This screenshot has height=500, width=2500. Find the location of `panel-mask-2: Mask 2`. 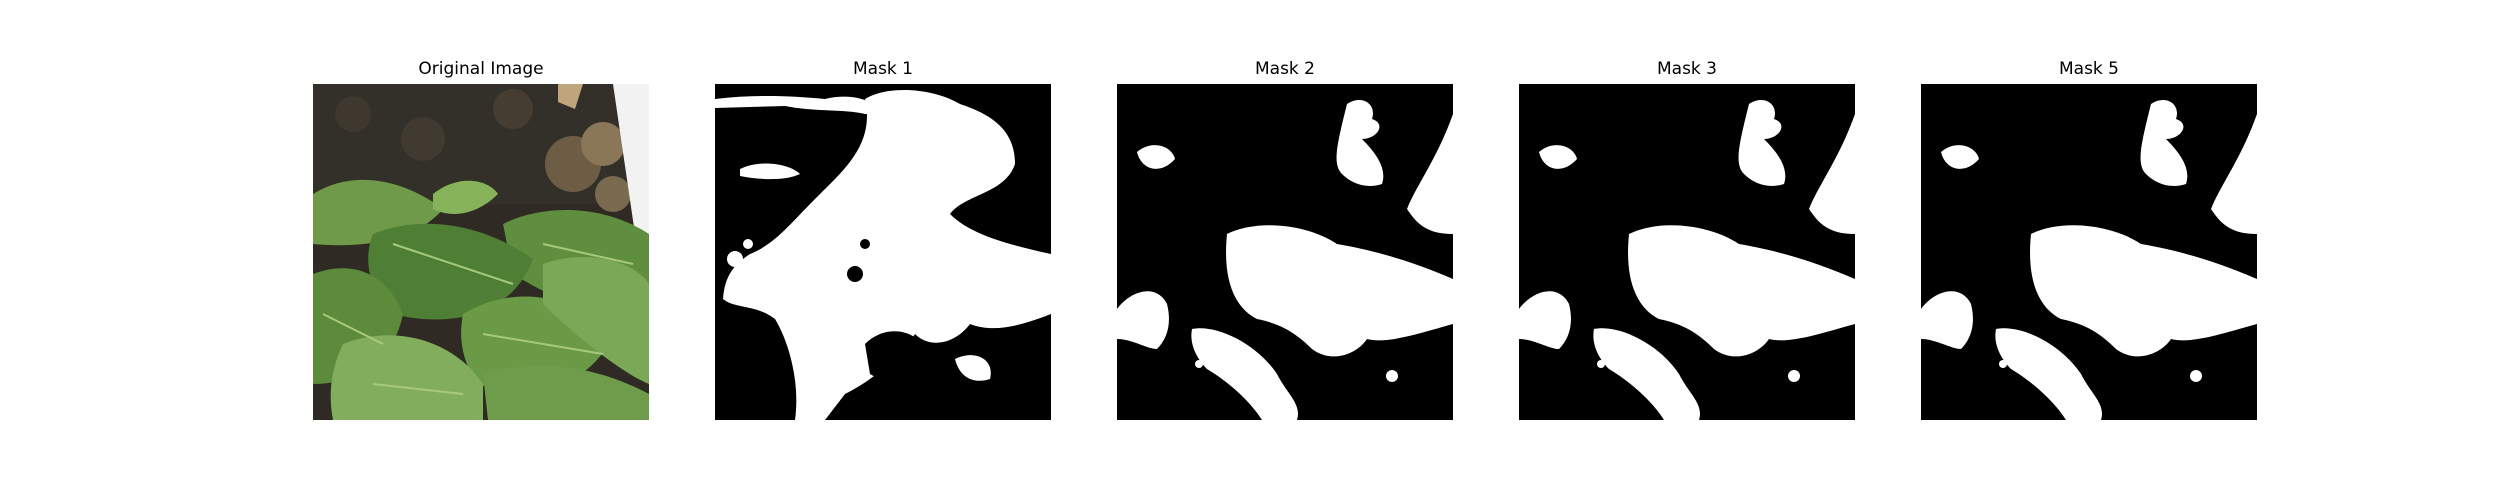

panel-mask-2: Mask 2 is located at coordinates (1285, 250).